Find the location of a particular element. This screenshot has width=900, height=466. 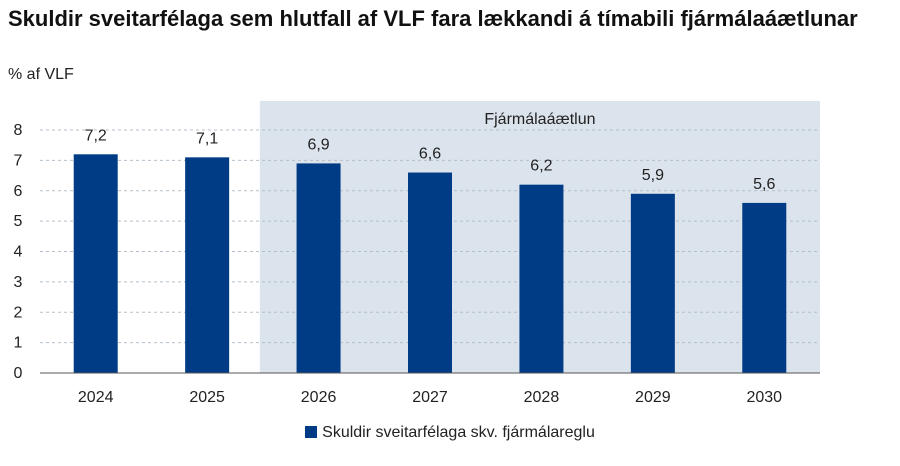

legend-label: Skuldir sveitarfélaga skv. fjármálareglu is located at coordinates (458, 432).